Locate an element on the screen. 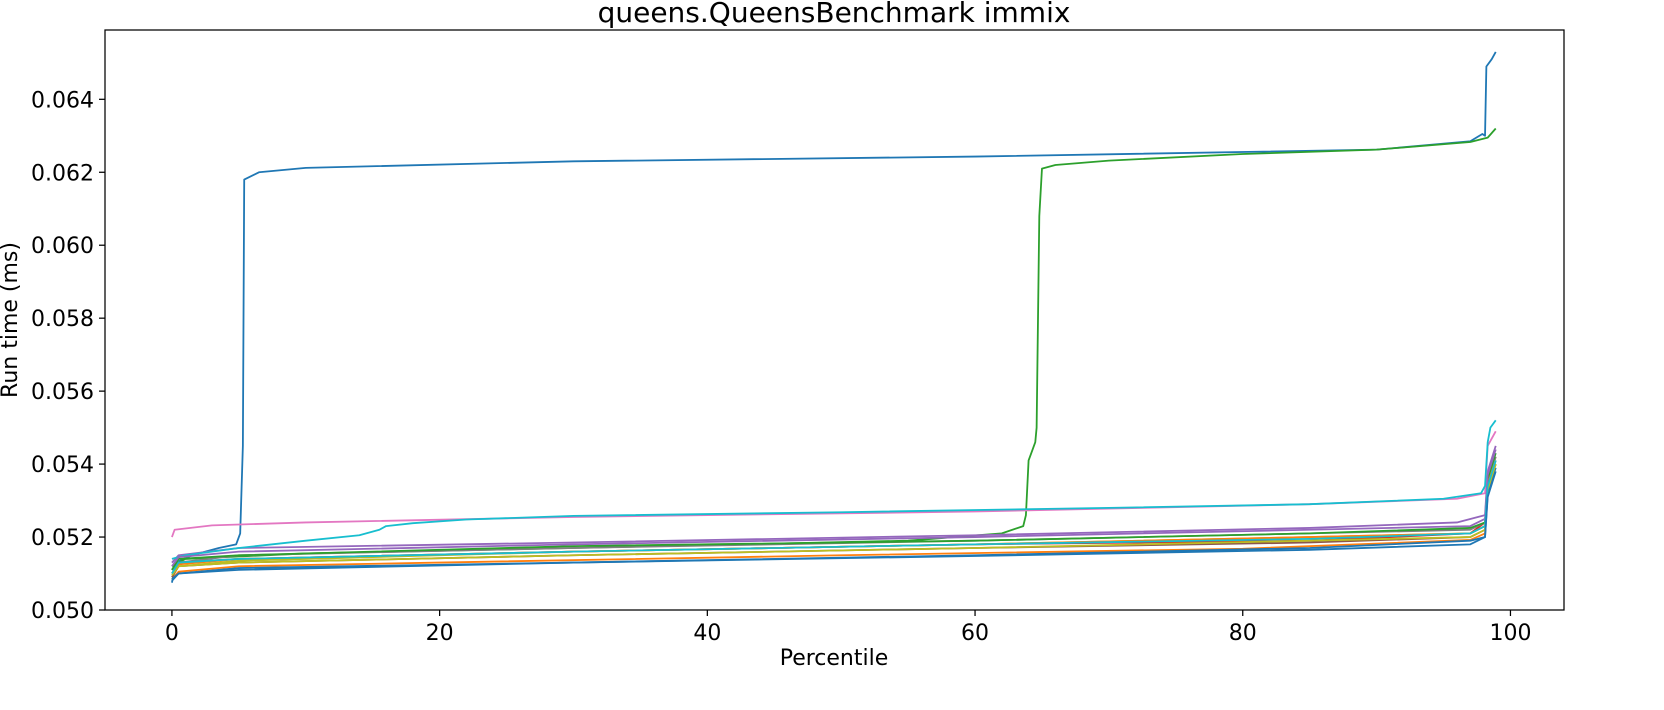  y-tick-label: 0.062 is located at coordinates (62, 173).